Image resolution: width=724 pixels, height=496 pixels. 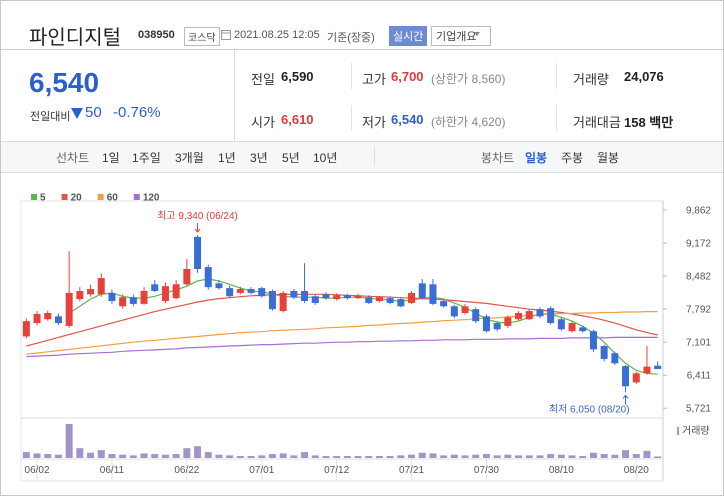 I want to click on period-tab: 5년, so click(x=291, y=158).